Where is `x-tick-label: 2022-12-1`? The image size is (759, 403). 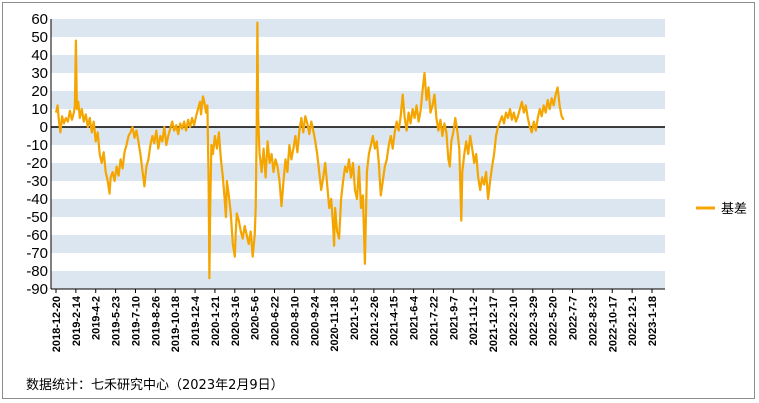 x-tick-label: 2022-12-1 is located at coordinates (633, 321).